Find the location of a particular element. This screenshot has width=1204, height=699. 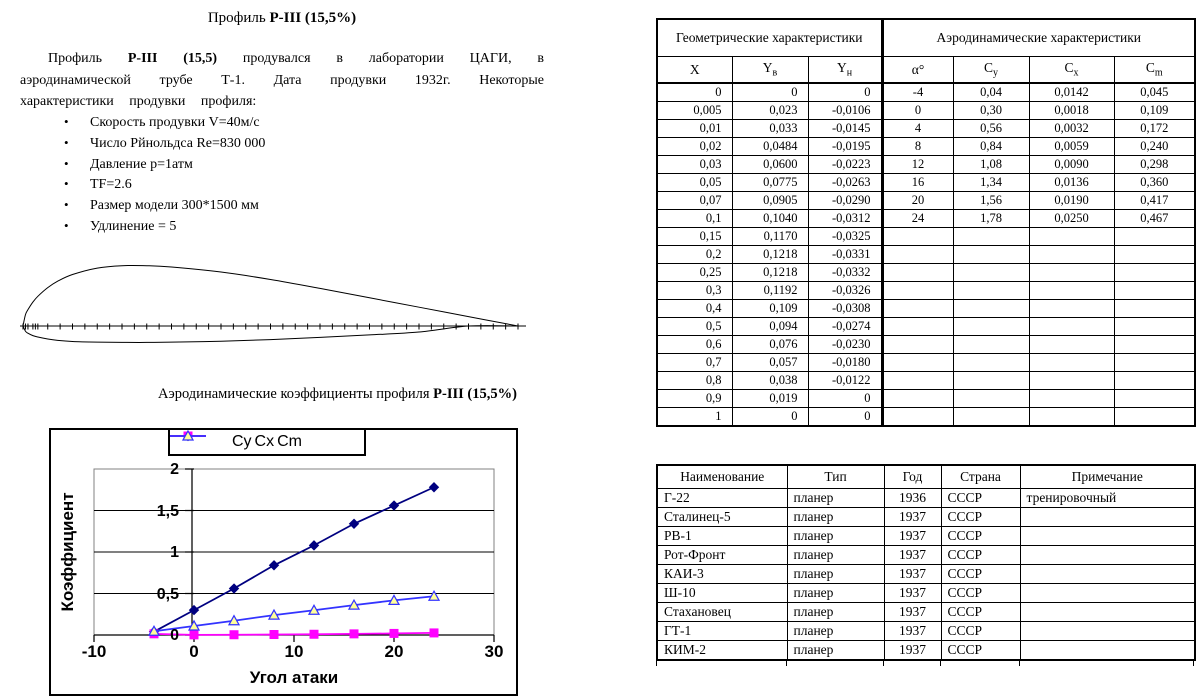

table-cell: 0,019 is located at coordinates (770, 398).